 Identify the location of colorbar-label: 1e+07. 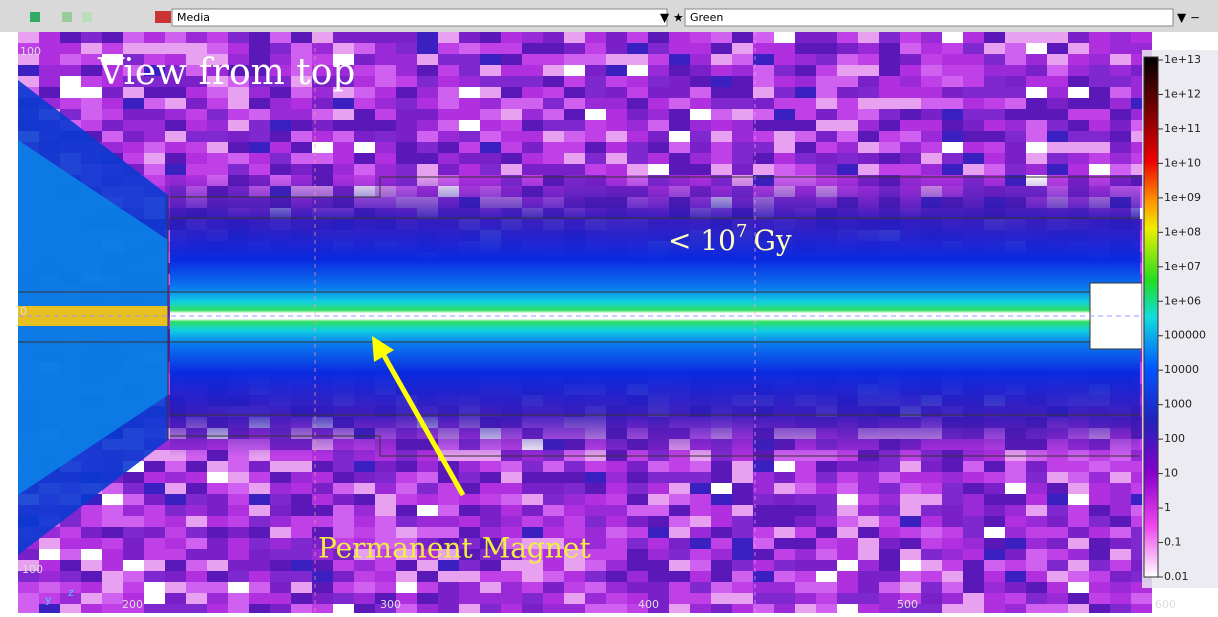
(1182, 266).